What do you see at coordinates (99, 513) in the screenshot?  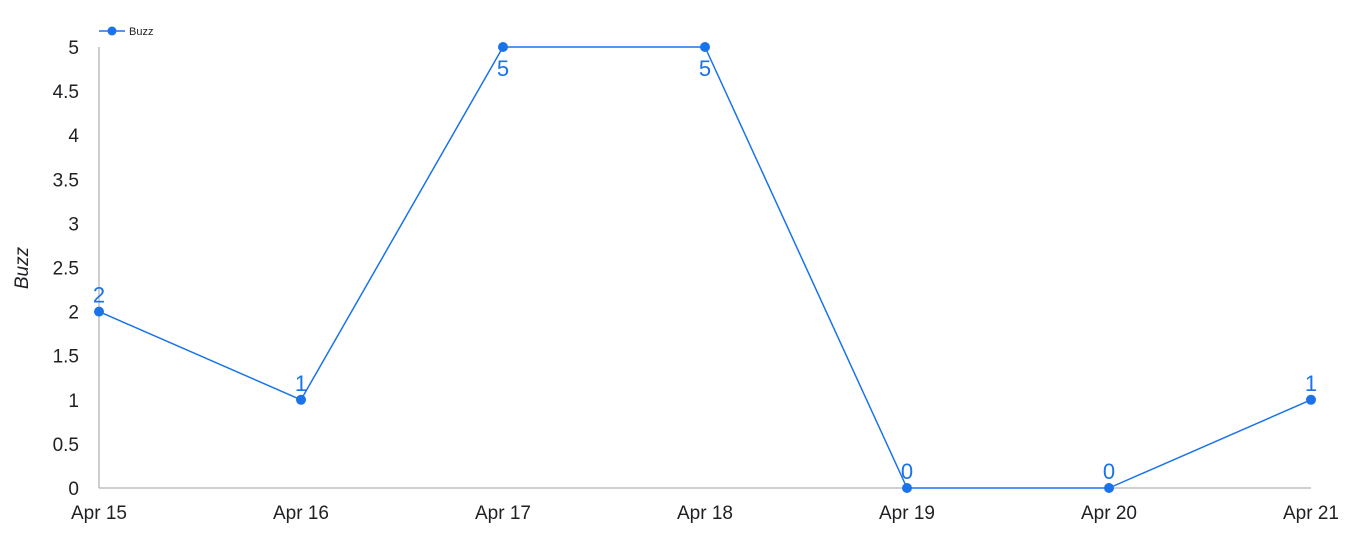 I see `x-tick-label: Apr 15` at bounding box center [99, 513].